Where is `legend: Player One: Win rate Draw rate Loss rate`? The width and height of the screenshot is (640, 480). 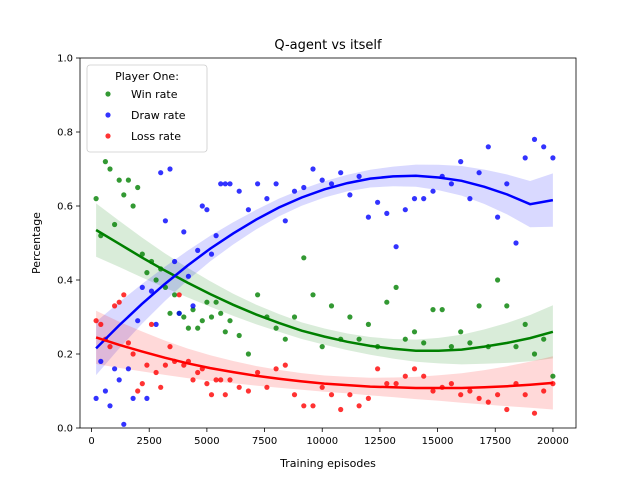 legend: Player One: Win rate Draw rate Loss rate is located at coordinates (147, 108).